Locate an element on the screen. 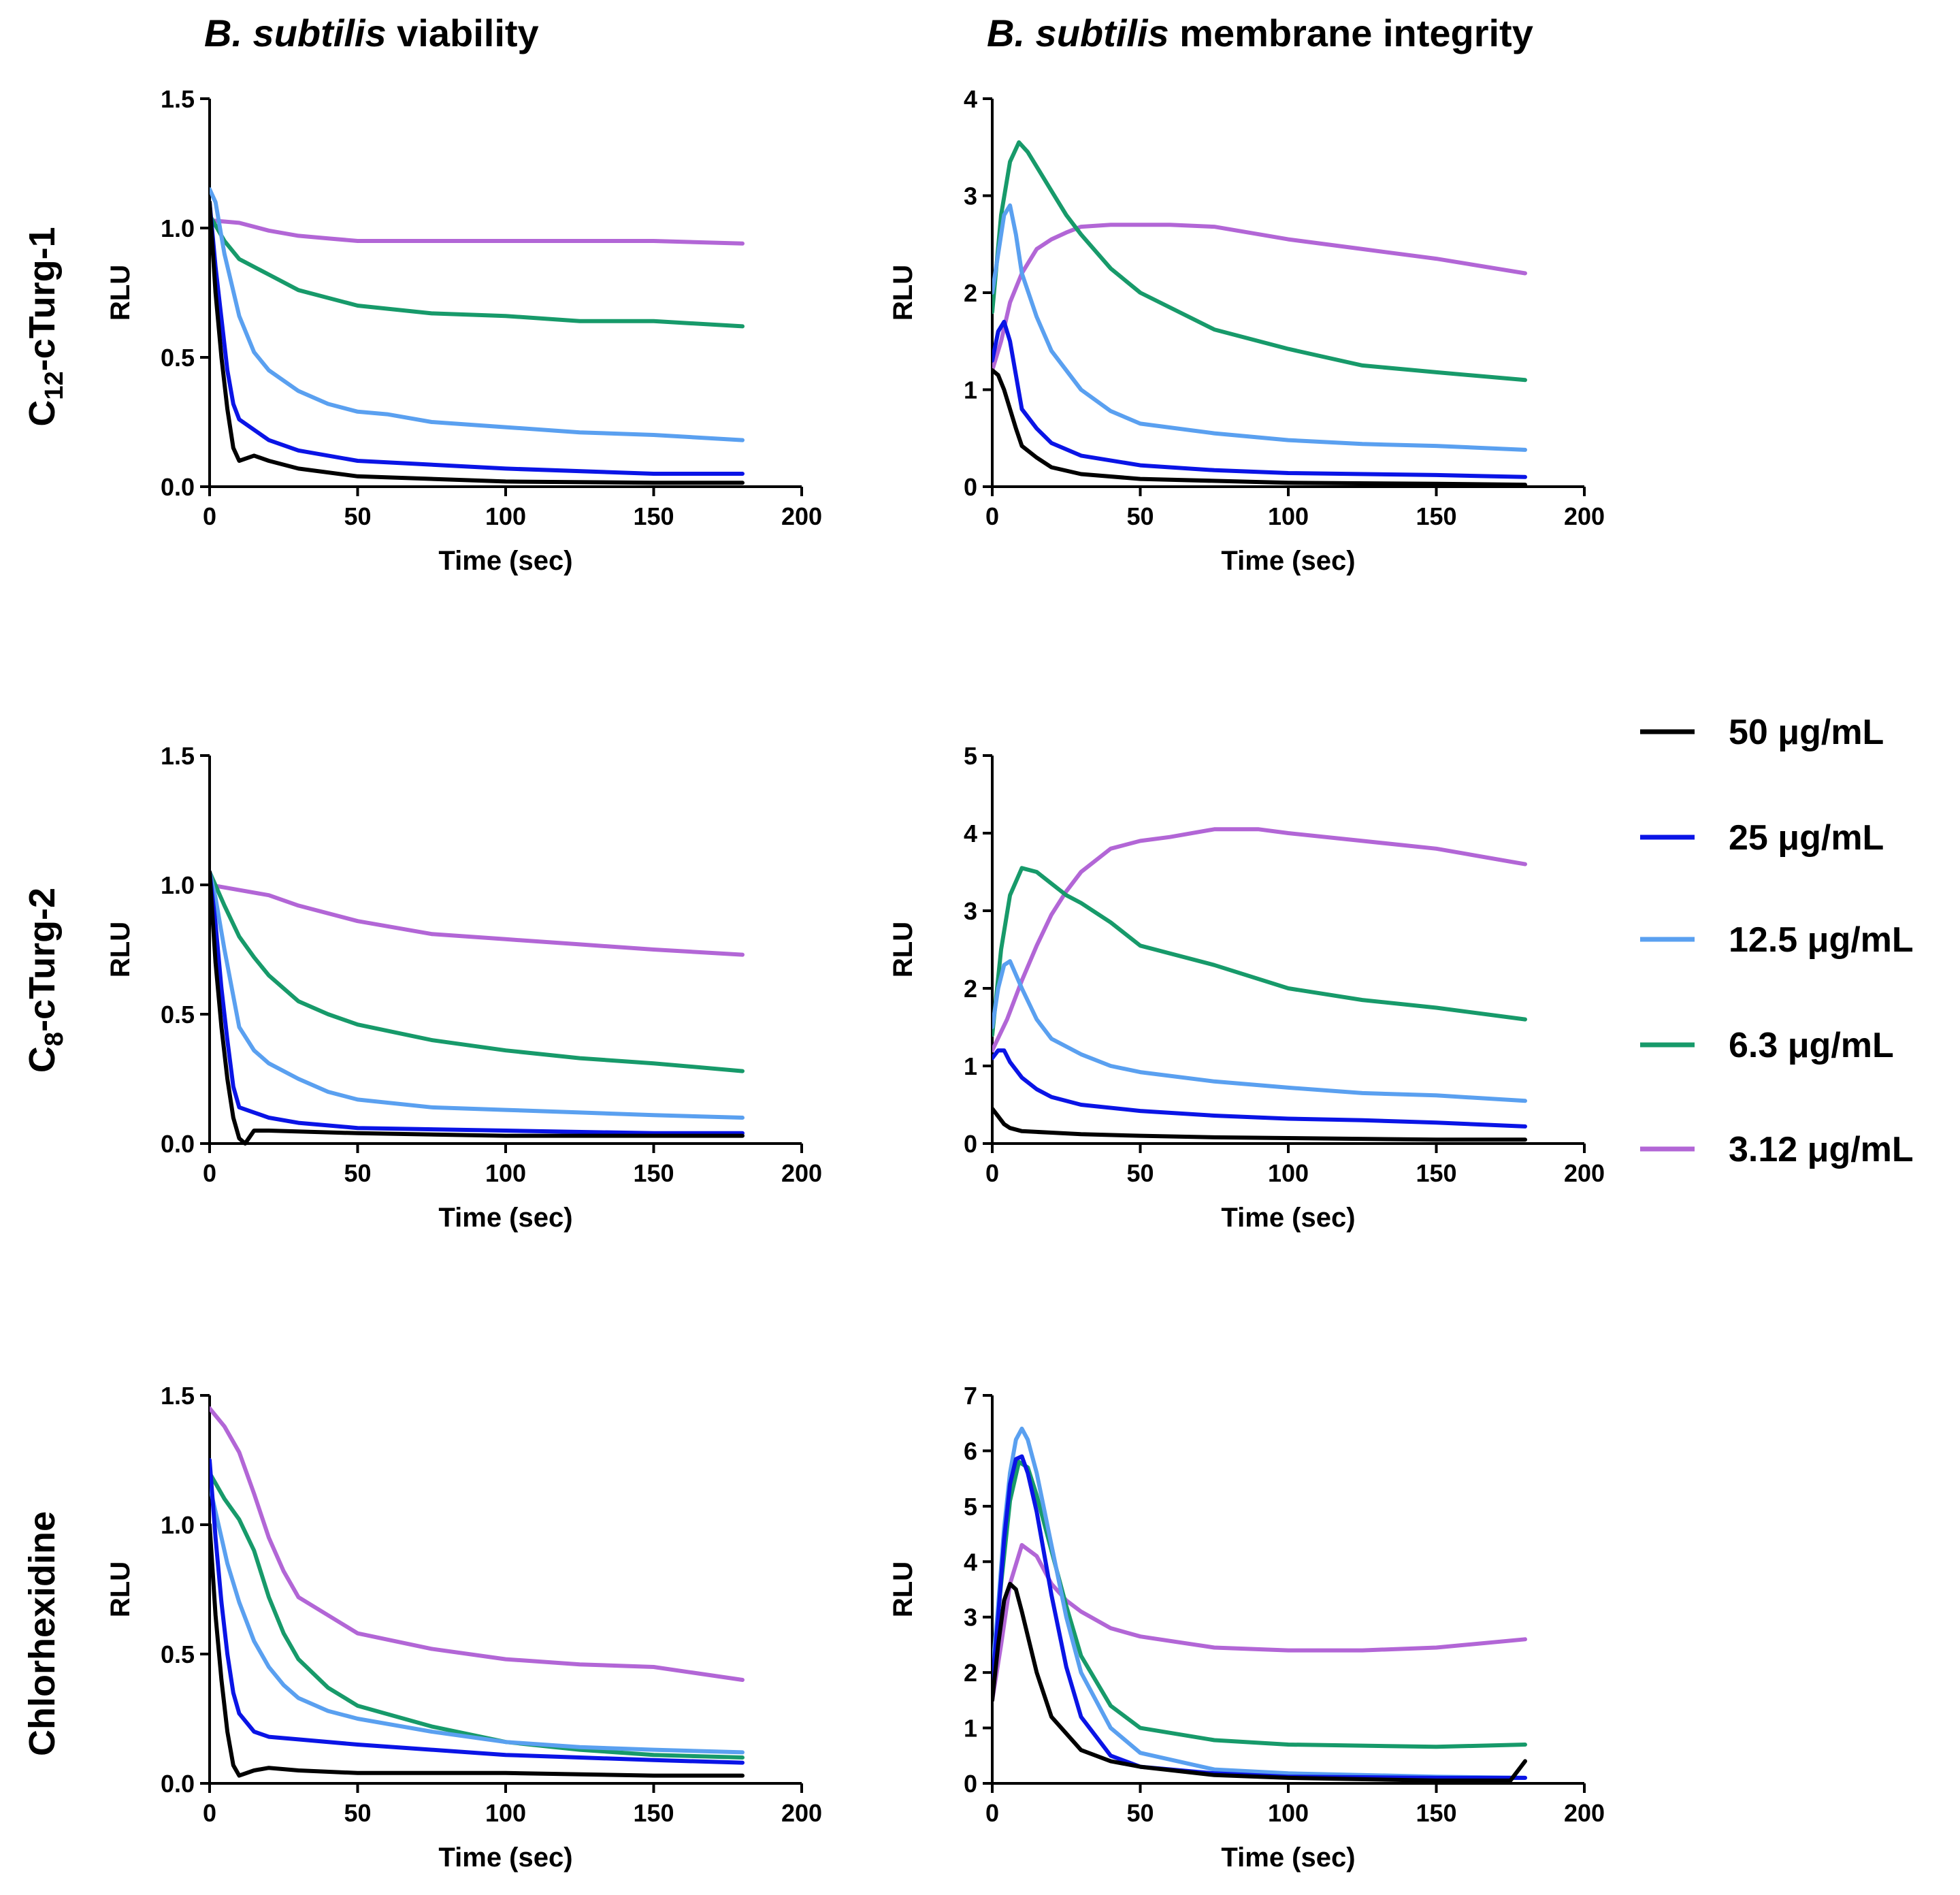 The image size is (1960, 1895). panel-c12-viability: 0.0 0.5 1.0 1.5 0 50 100 150 200 Time (sec) RLU is located at coordinates (463, 330).